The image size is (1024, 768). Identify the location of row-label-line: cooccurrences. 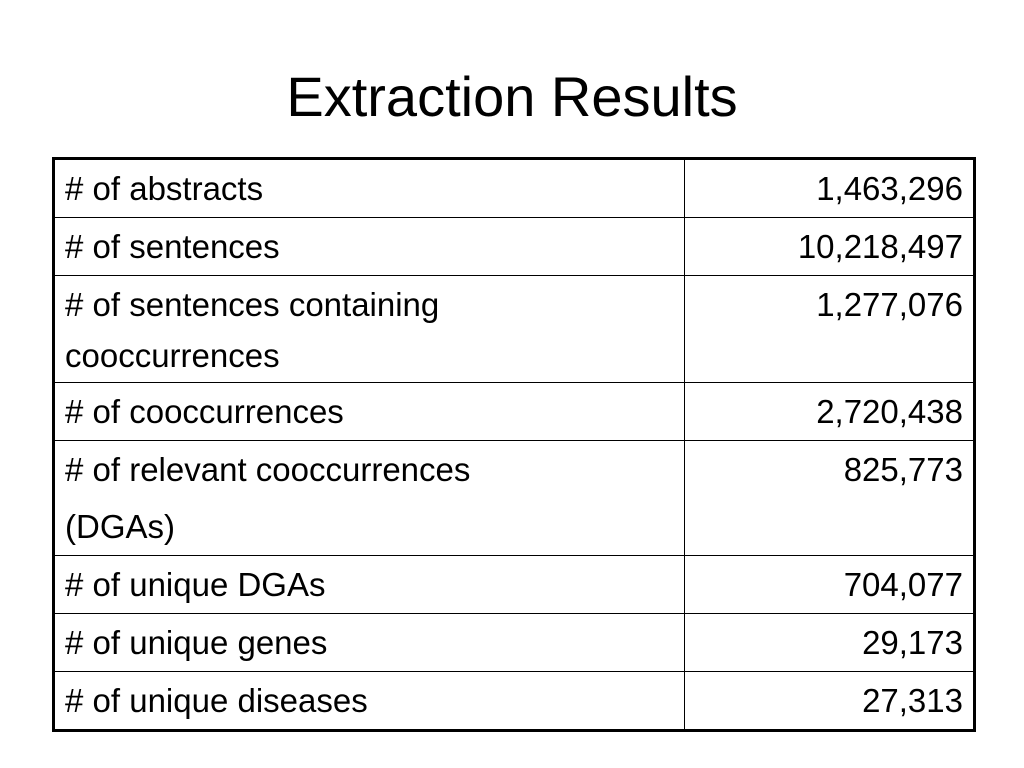
(172, 355).